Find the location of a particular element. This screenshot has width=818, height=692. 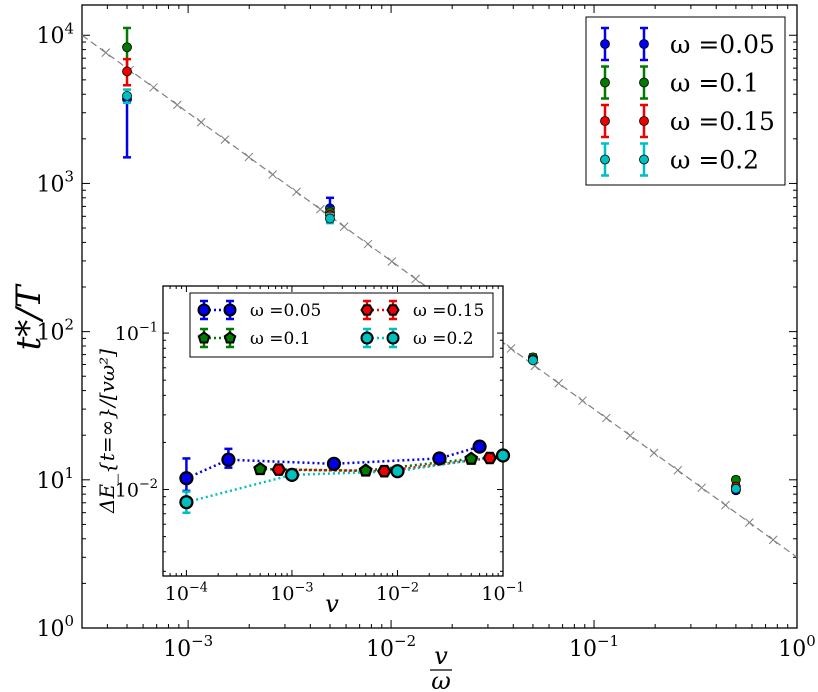

main-y-tick-label: 10³ is located at coordinates (55, 183).